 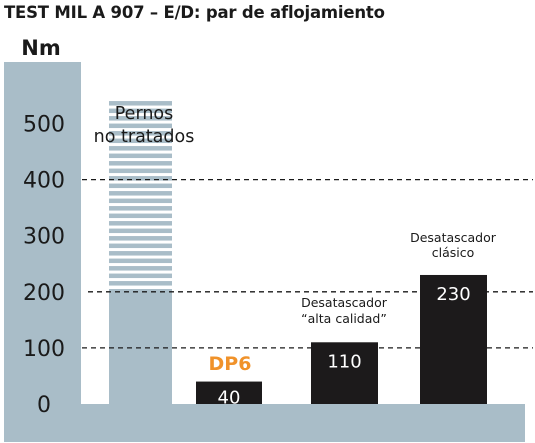 What do you see at coordinates (264, 423) in the screenshot?
I see `x-axis-base` at bounding box center [264, 423].